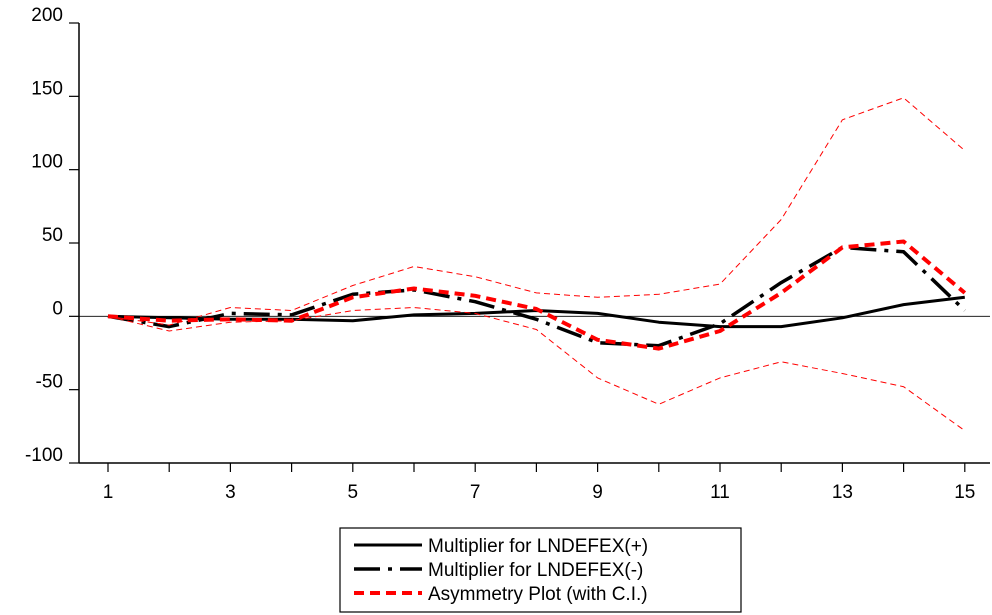  What do you see at coordinates (49, 382) in the screenshot?
I see `y-tick-label: -50` at bounding box center [49, 382].